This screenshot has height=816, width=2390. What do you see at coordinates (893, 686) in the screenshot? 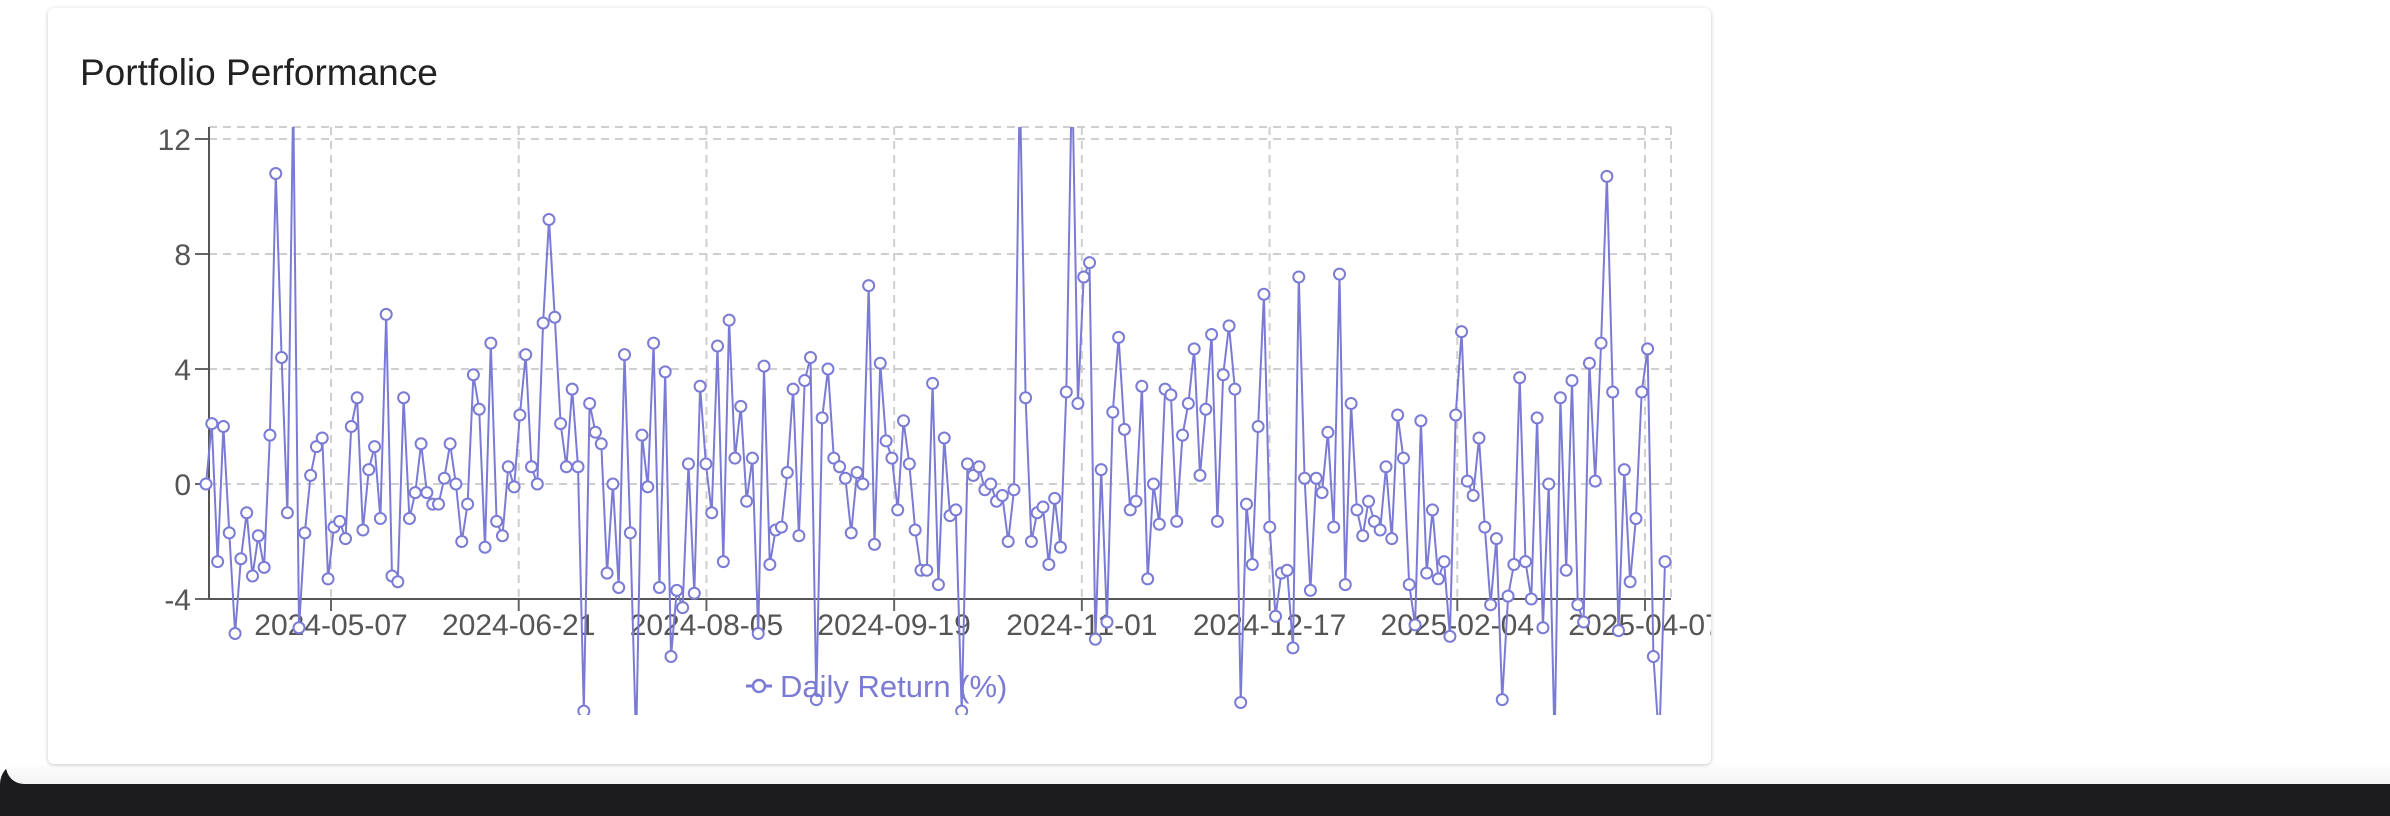
I see `legend-label: Daily Return (%)` at bounding box center [893, 686].